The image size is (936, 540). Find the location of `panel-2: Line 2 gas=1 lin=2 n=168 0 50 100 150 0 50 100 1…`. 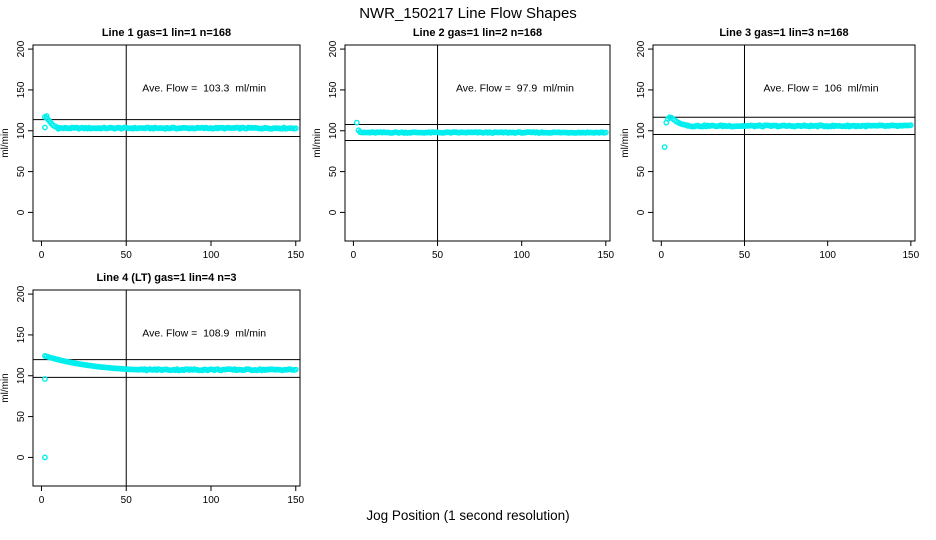

panel-2: Line 2 gas=1 lin=2 n=168 0 50 100 150 0 50 100 1… is located at coordinates (463, 144).